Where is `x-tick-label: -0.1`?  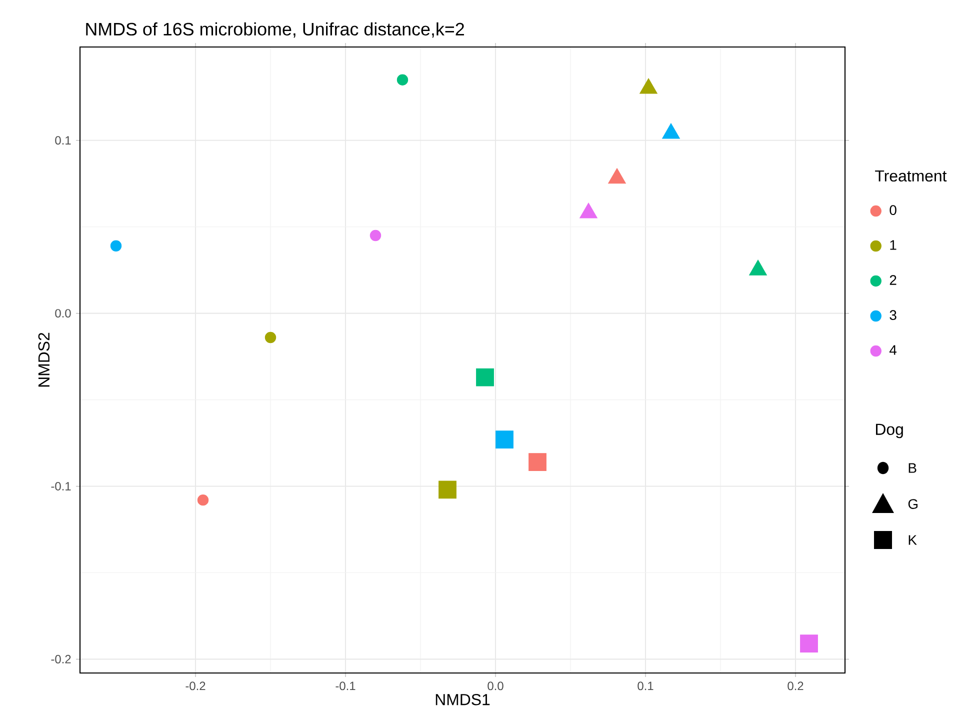 x-tick-label: -0.1 is located at coordinates (346, 686).